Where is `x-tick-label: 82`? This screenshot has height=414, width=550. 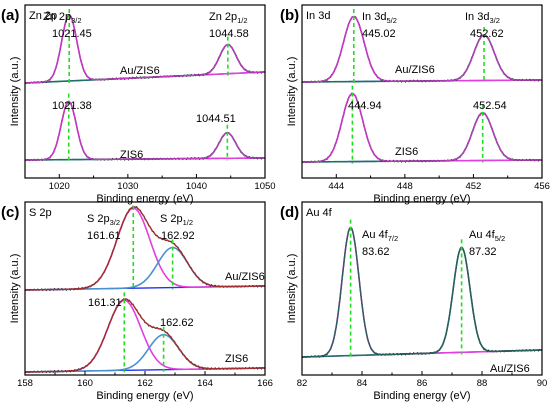
x-tick-label: 82 is located at coordinates (302, 383).